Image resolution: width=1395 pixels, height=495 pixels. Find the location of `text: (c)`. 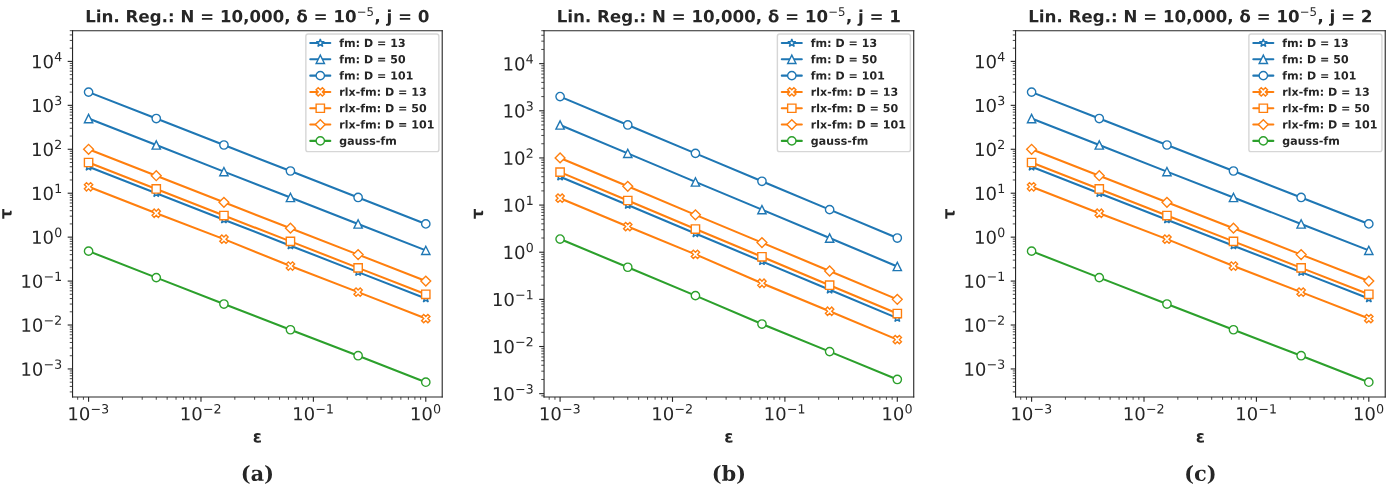

text: (c) is located at coordinates (1200, 474).